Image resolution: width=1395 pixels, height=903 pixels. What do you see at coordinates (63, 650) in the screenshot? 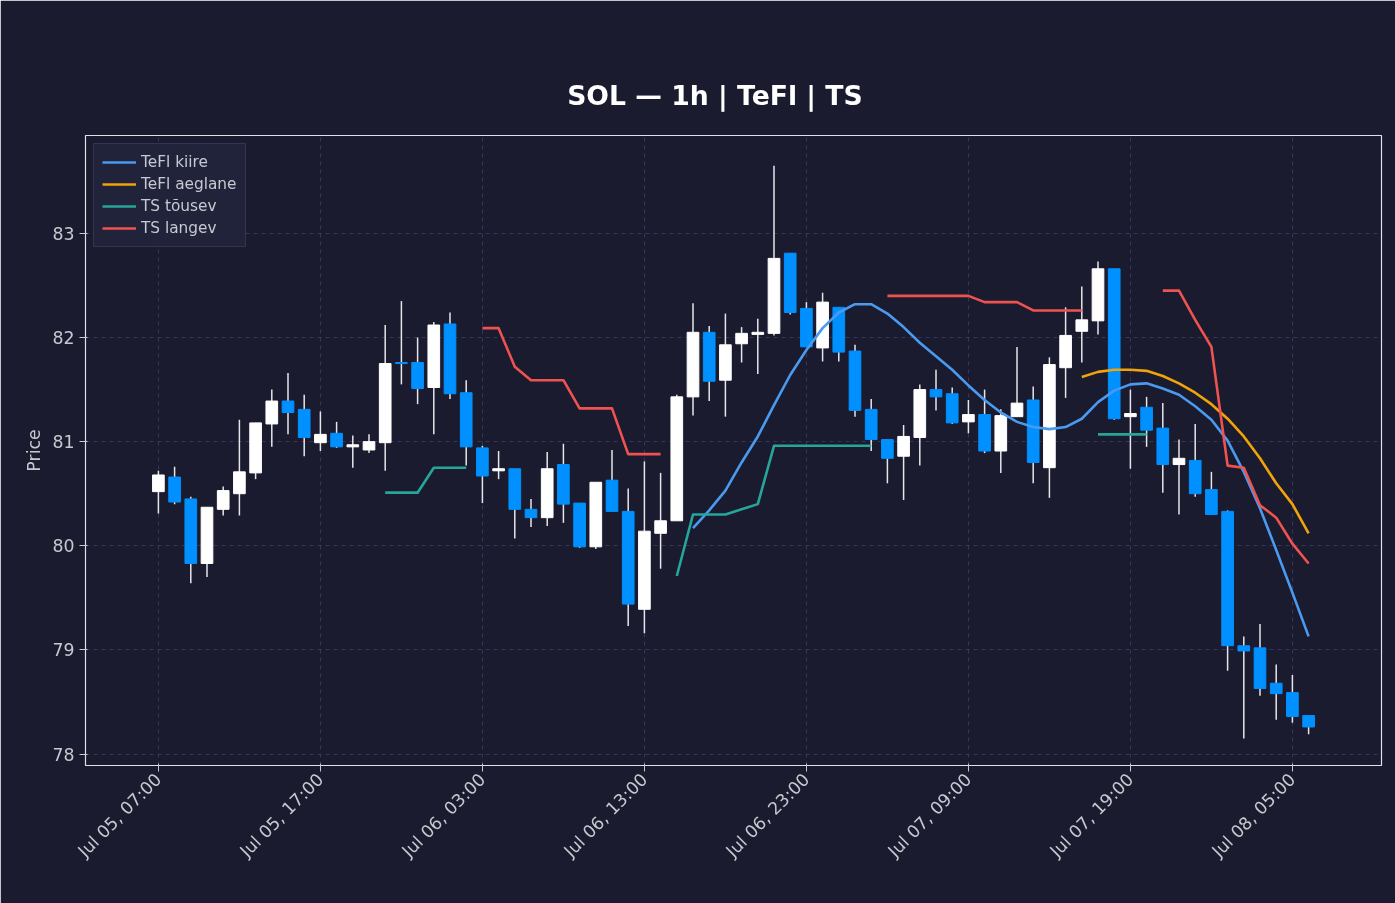
I see `y-tick-label: 79` at bounding box center [63, 650].